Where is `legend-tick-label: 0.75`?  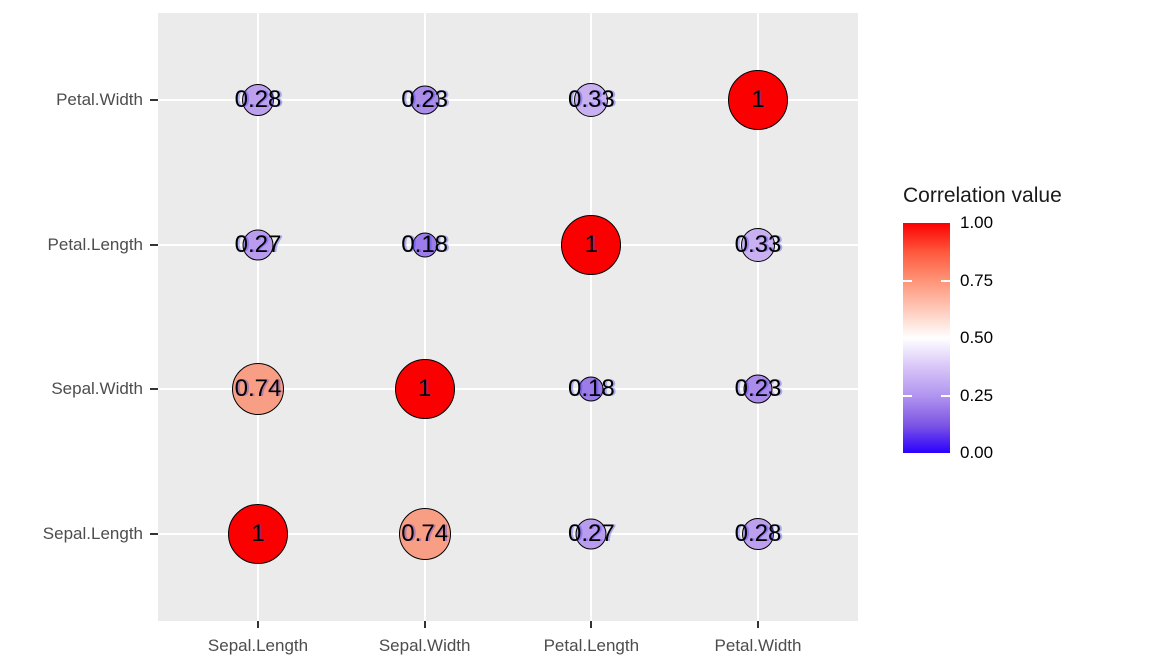
legend-tick-label: 0.75 is located at coordinates (977, 280).